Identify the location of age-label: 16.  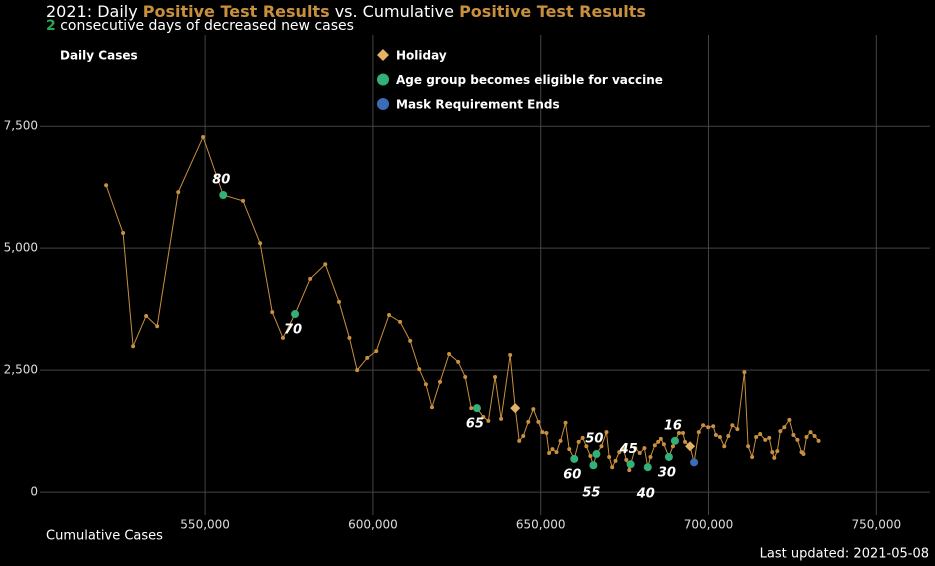
(673, 425).